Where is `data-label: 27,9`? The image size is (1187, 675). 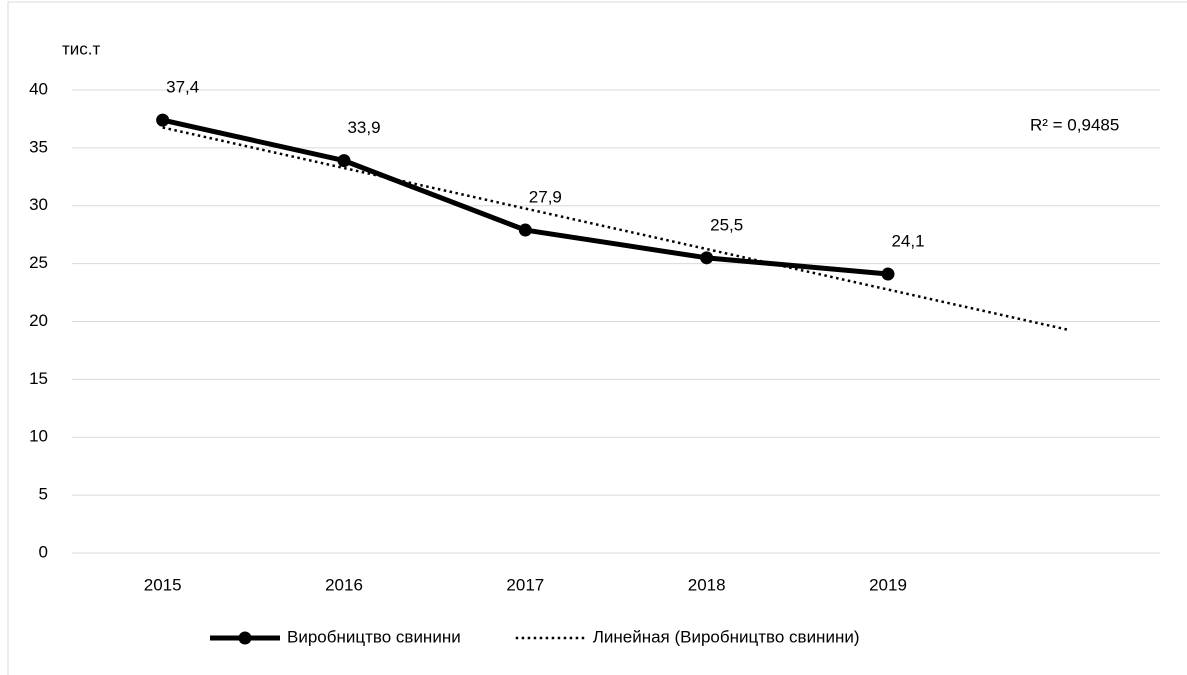 data-label: 27,9 is located at coordinates (545, 197).